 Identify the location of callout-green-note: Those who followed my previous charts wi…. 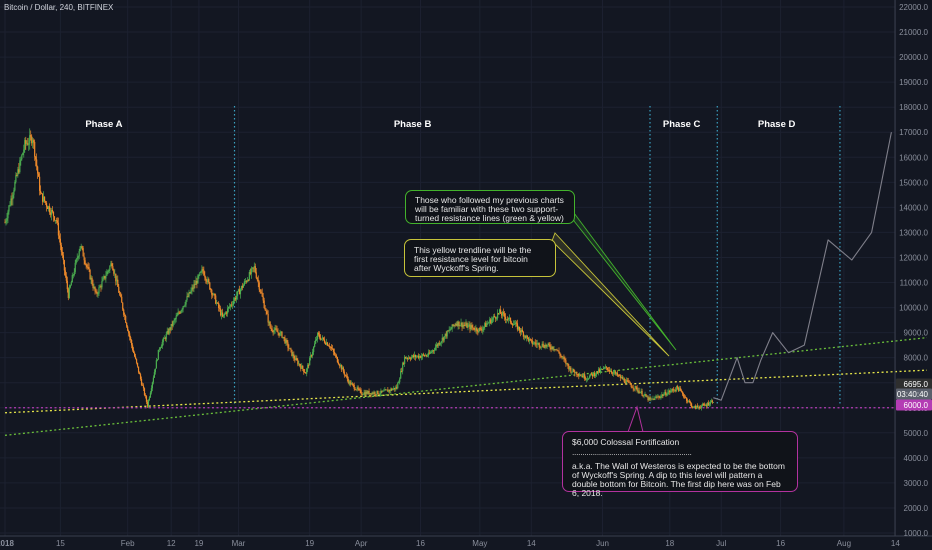
(490, 207).